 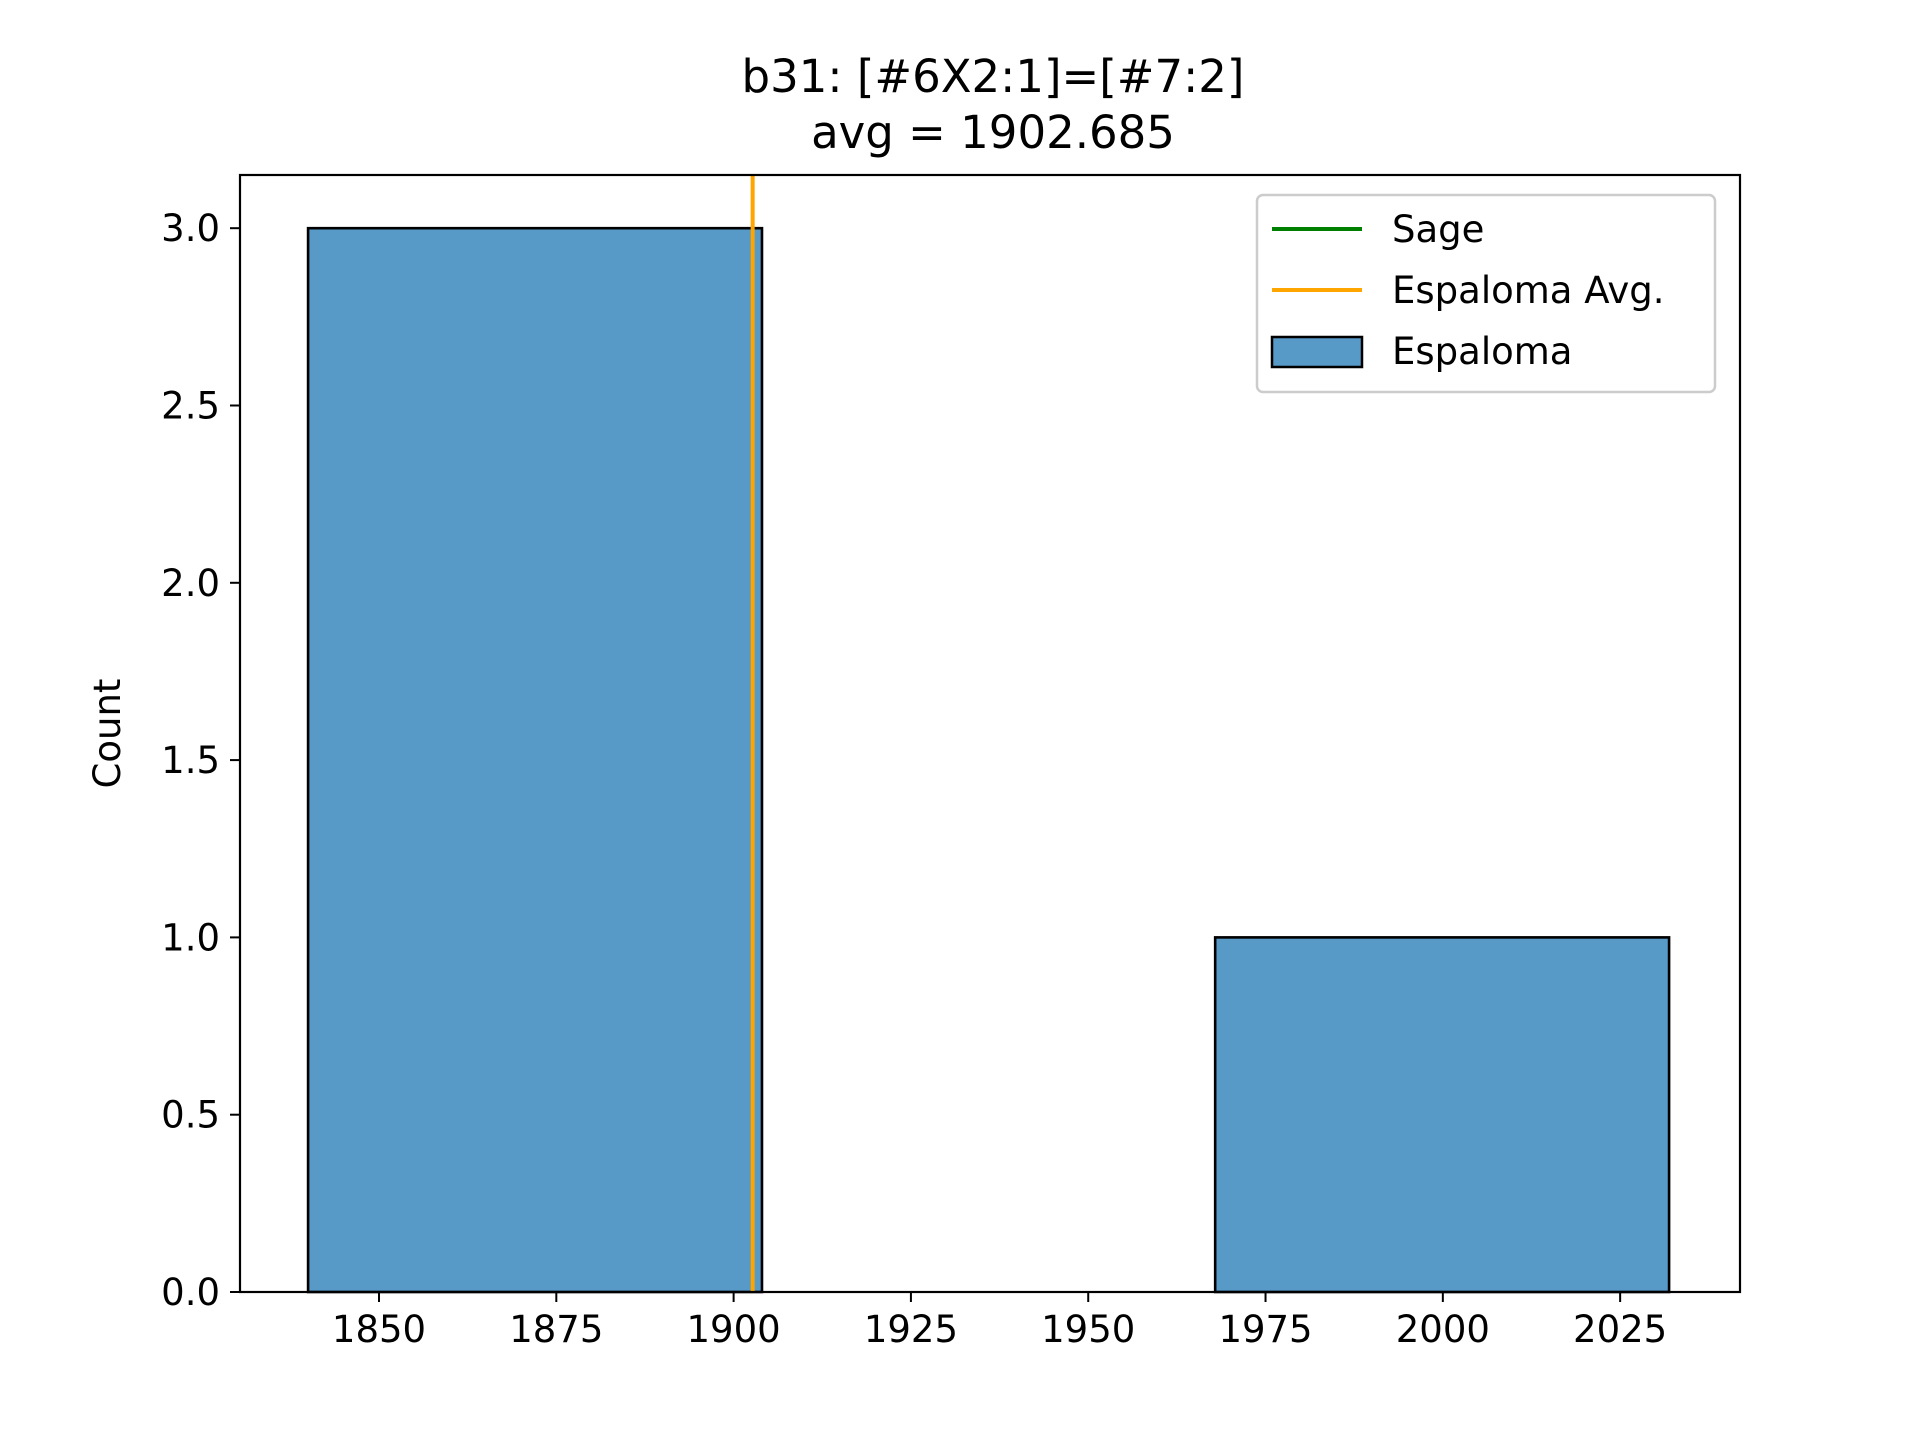 I want to click on x-tick-label-1900: 1900, so click(x=734, y=1329).